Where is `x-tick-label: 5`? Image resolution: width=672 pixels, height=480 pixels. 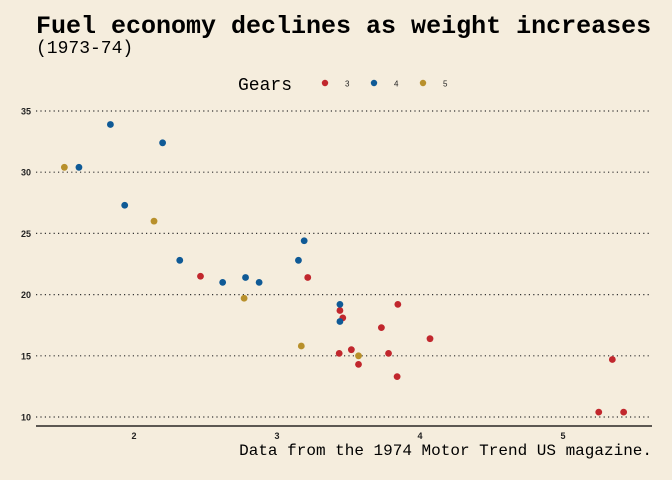 x-tick-label: 5 is located at coordinates (562, 436).